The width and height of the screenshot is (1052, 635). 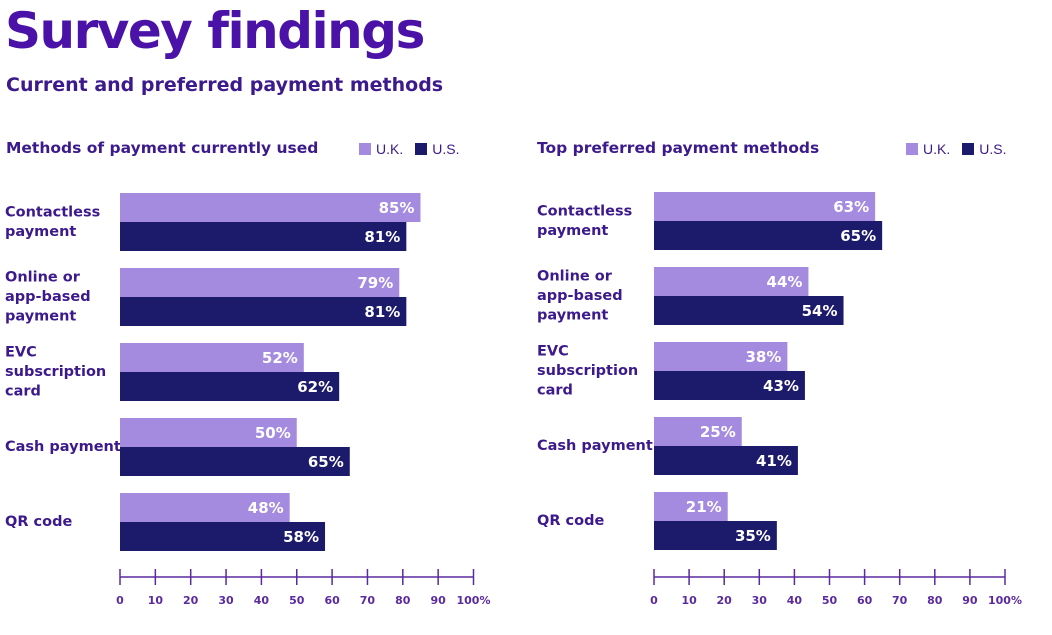 What do you see at coordinates (315, 387) in the screenshot?
I see `data-label: 62%` at bounding box center [315, 387].